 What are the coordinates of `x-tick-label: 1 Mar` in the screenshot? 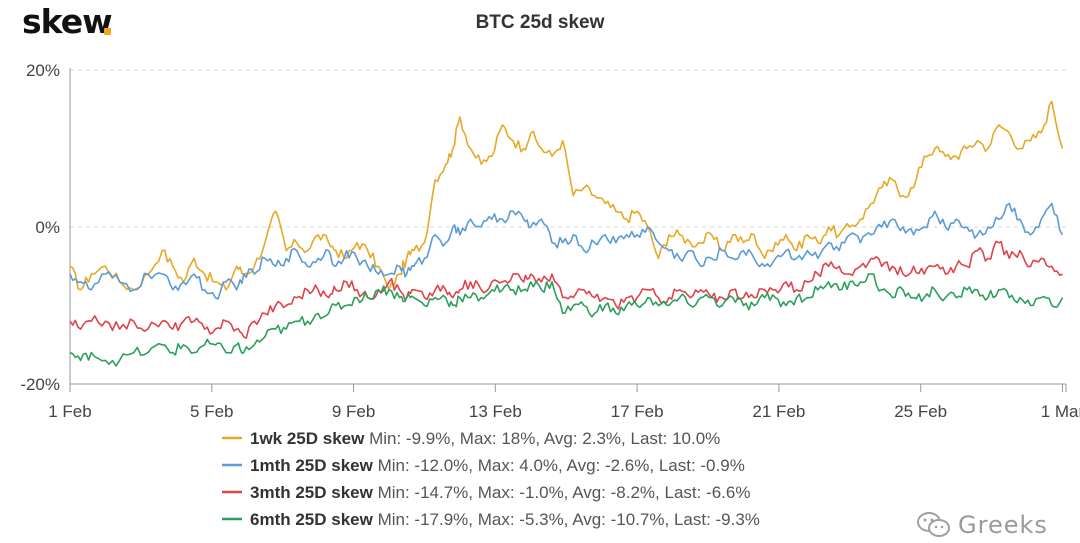 It's located at (1060, 411).